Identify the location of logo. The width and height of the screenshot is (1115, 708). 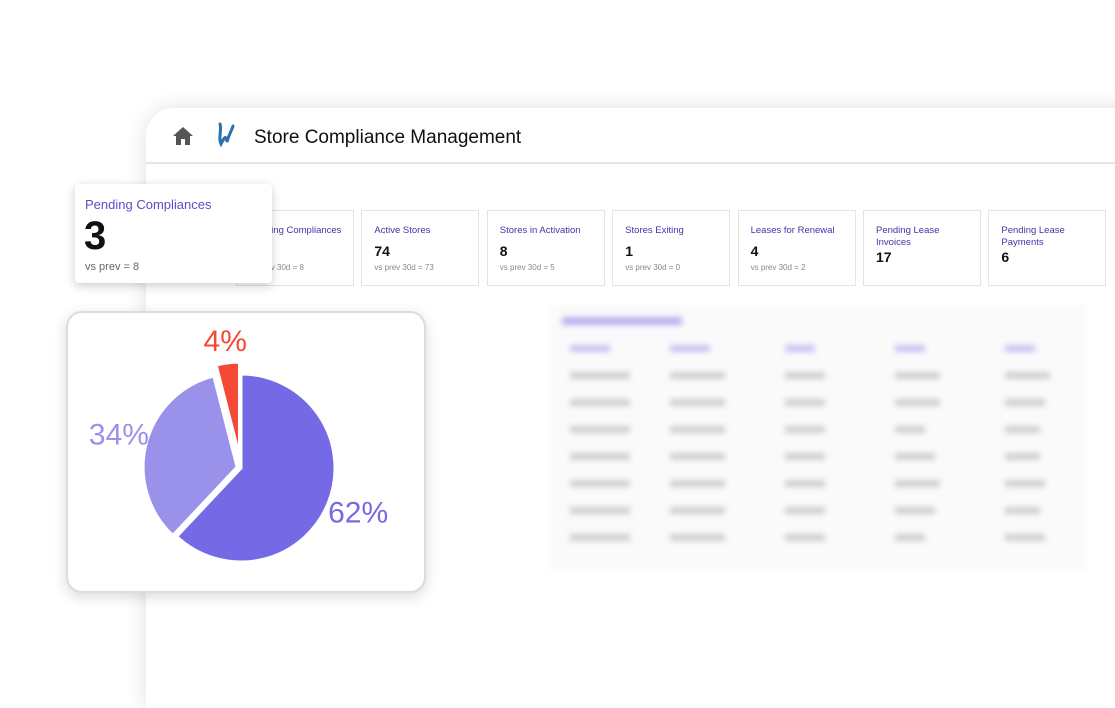
(226, 135).